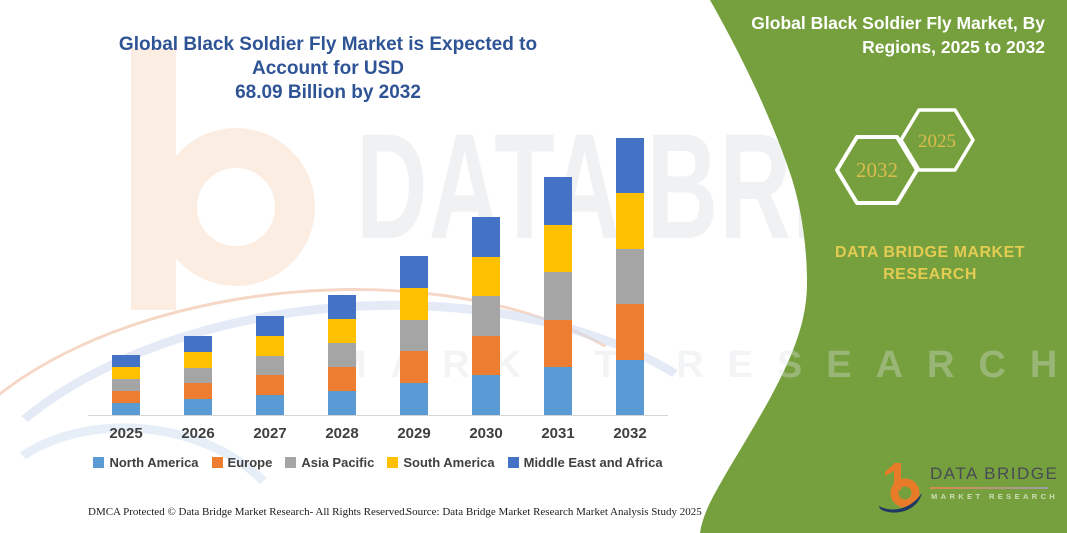  I want to click on bar-2028, so click(342, 355).